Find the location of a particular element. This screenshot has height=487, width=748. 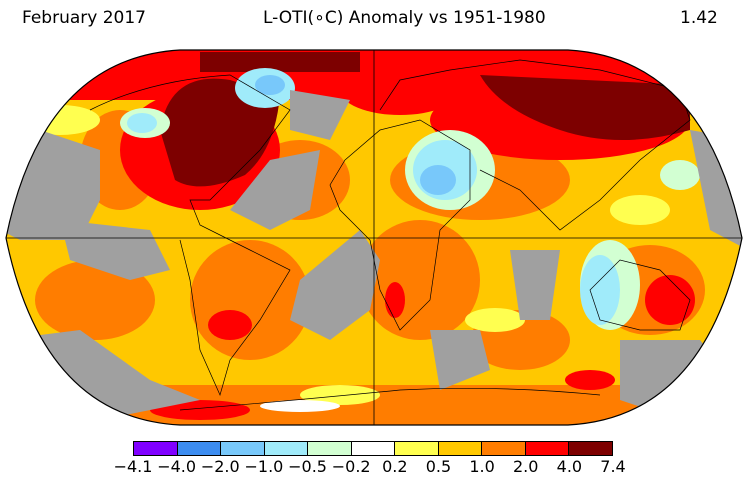

colorbar-tick-label: −0.5 is located at coordinates (307, 466).